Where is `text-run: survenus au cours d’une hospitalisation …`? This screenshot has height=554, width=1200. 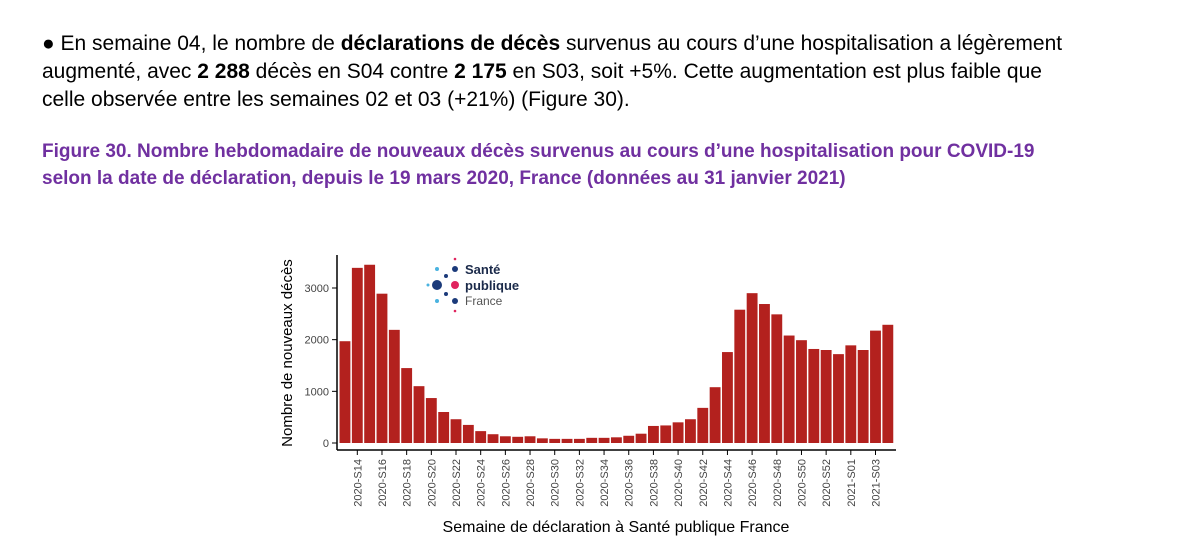 text-run: survenus au cours d’une hospitalisation … is located at coordinates (811, 43).